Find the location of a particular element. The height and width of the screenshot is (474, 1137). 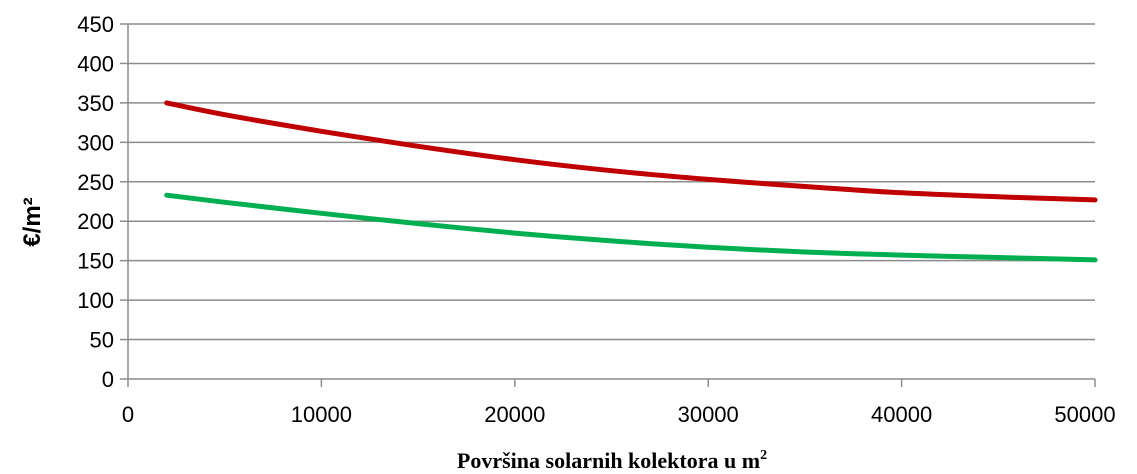

y-tick-label-250: 250 is located at coordinates (95, 182).